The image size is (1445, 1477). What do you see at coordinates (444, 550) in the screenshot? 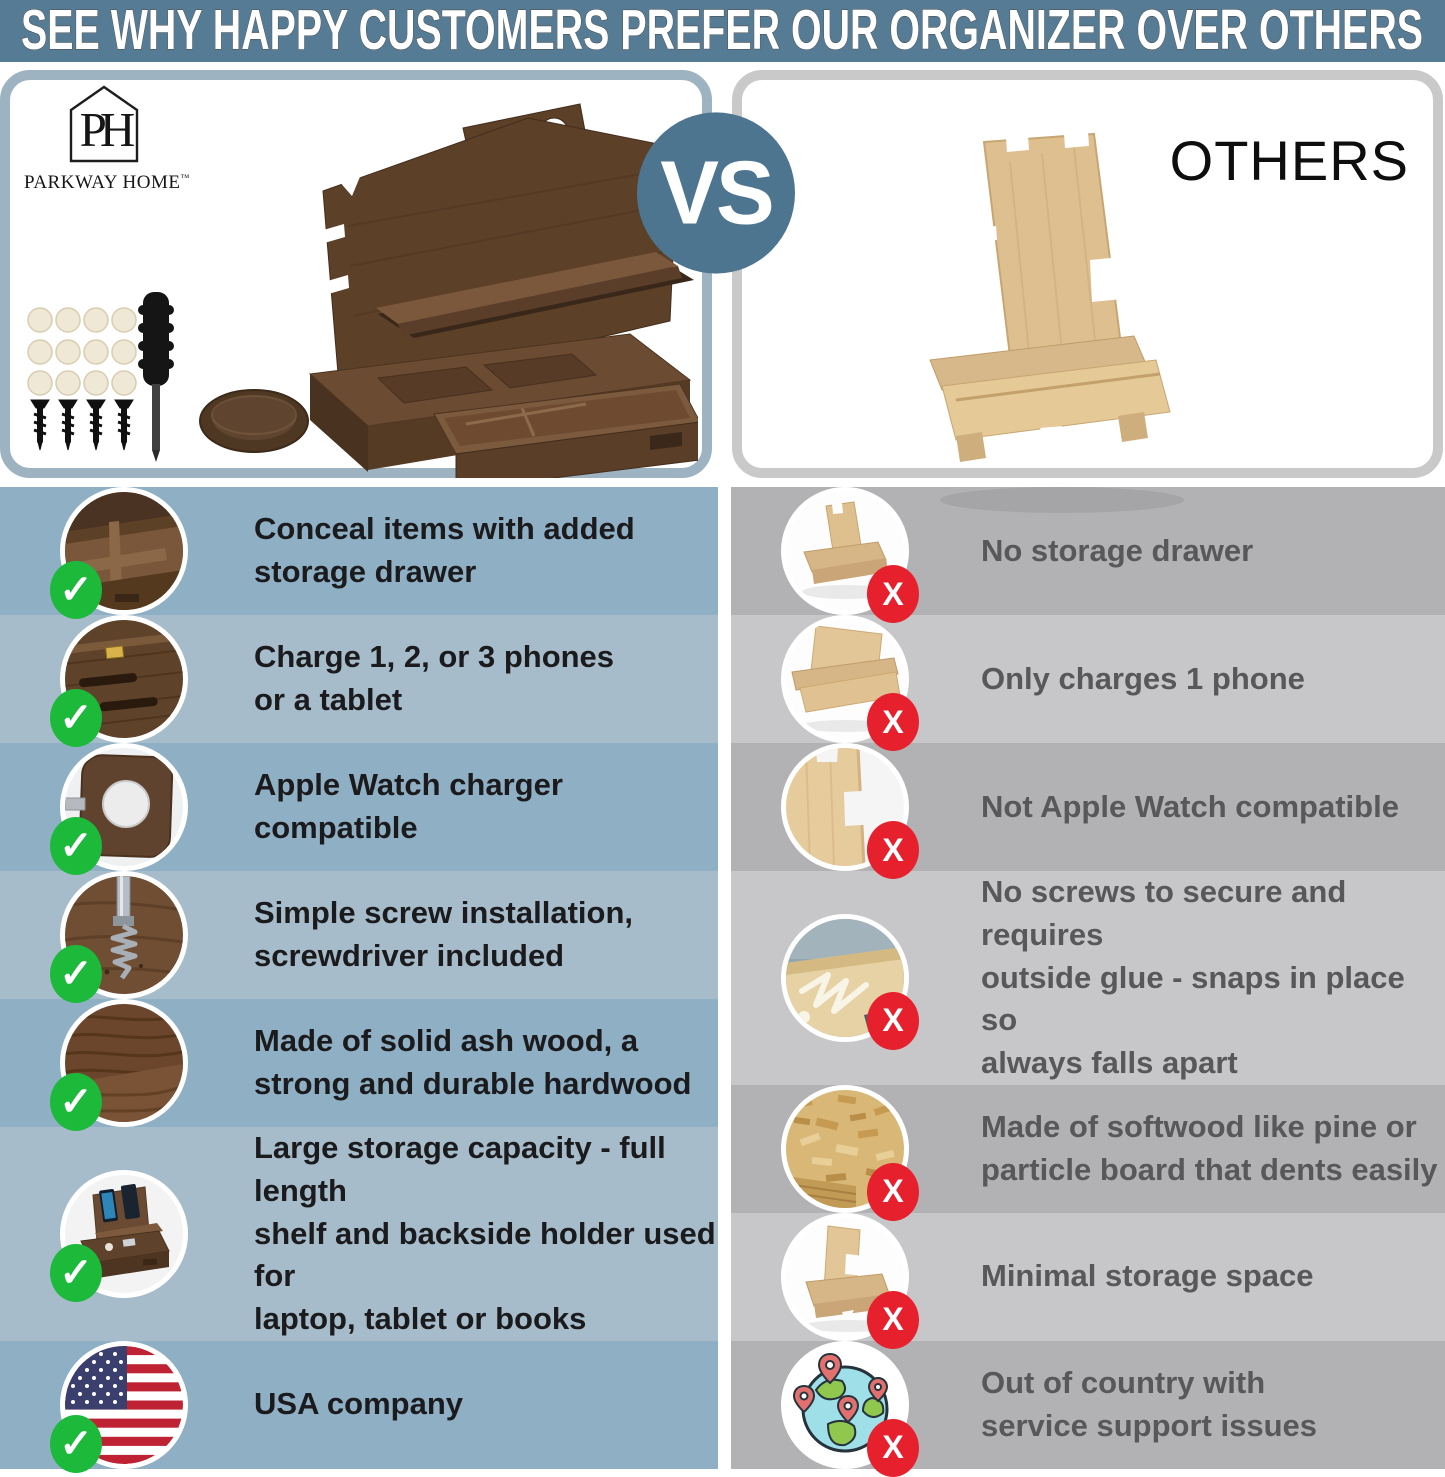
I see `feature-text: Conceal items with added storage drawer` at bounding box center [444, 550].